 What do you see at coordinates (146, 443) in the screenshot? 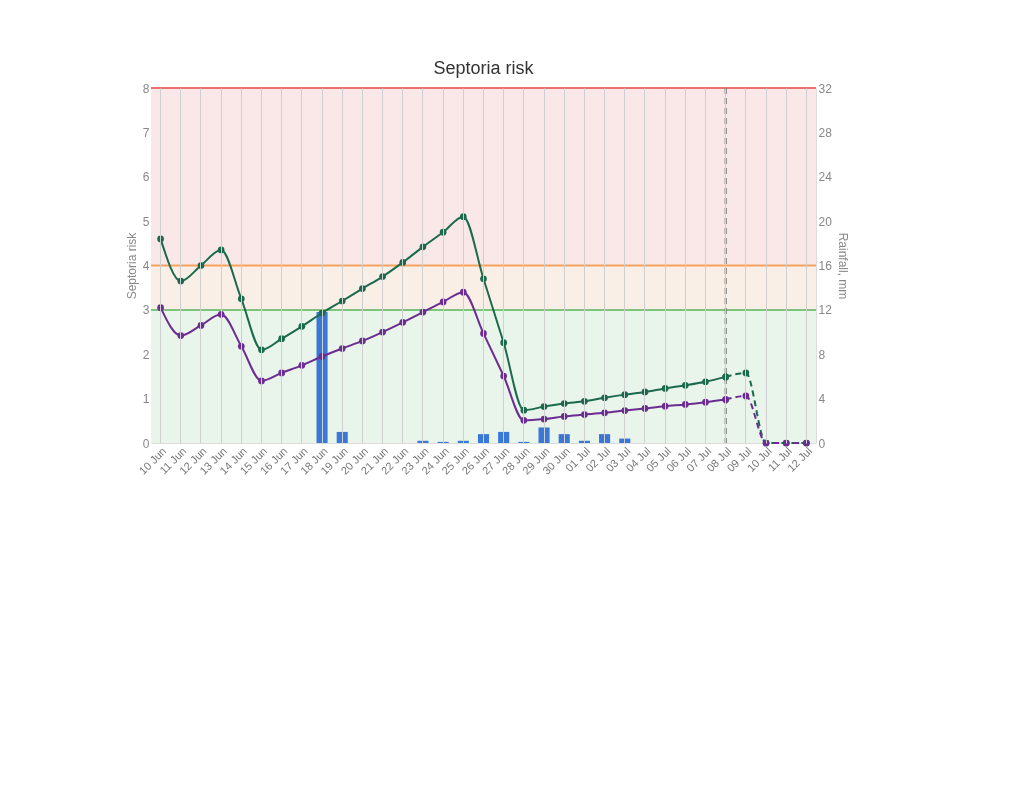
I see `y-tick-label: 0` at bounding box center [146, 443].